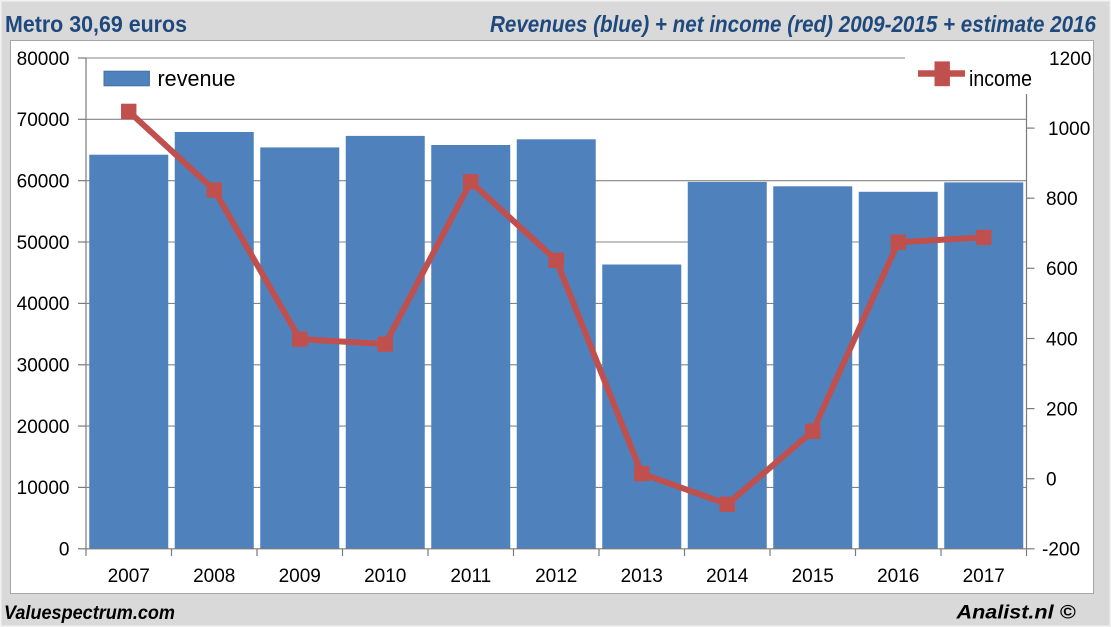  Describe the element at coordinates (300, 576) in the screenshot. I see `svg-text: 2009` at that location.